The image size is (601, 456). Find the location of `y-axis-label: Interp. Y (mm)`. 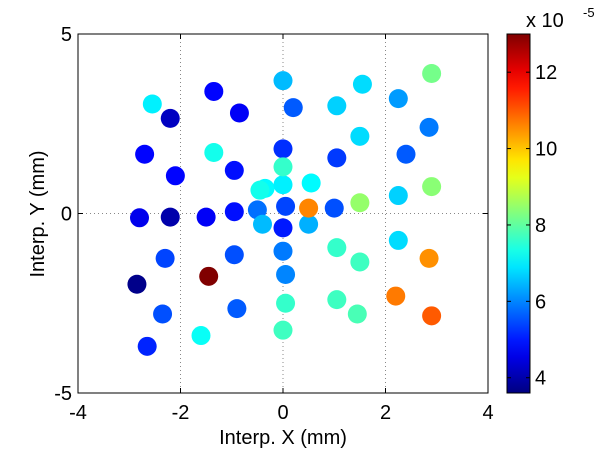

y-axis-label: Interp. Y (mm) is located at coordinates (38, 213).